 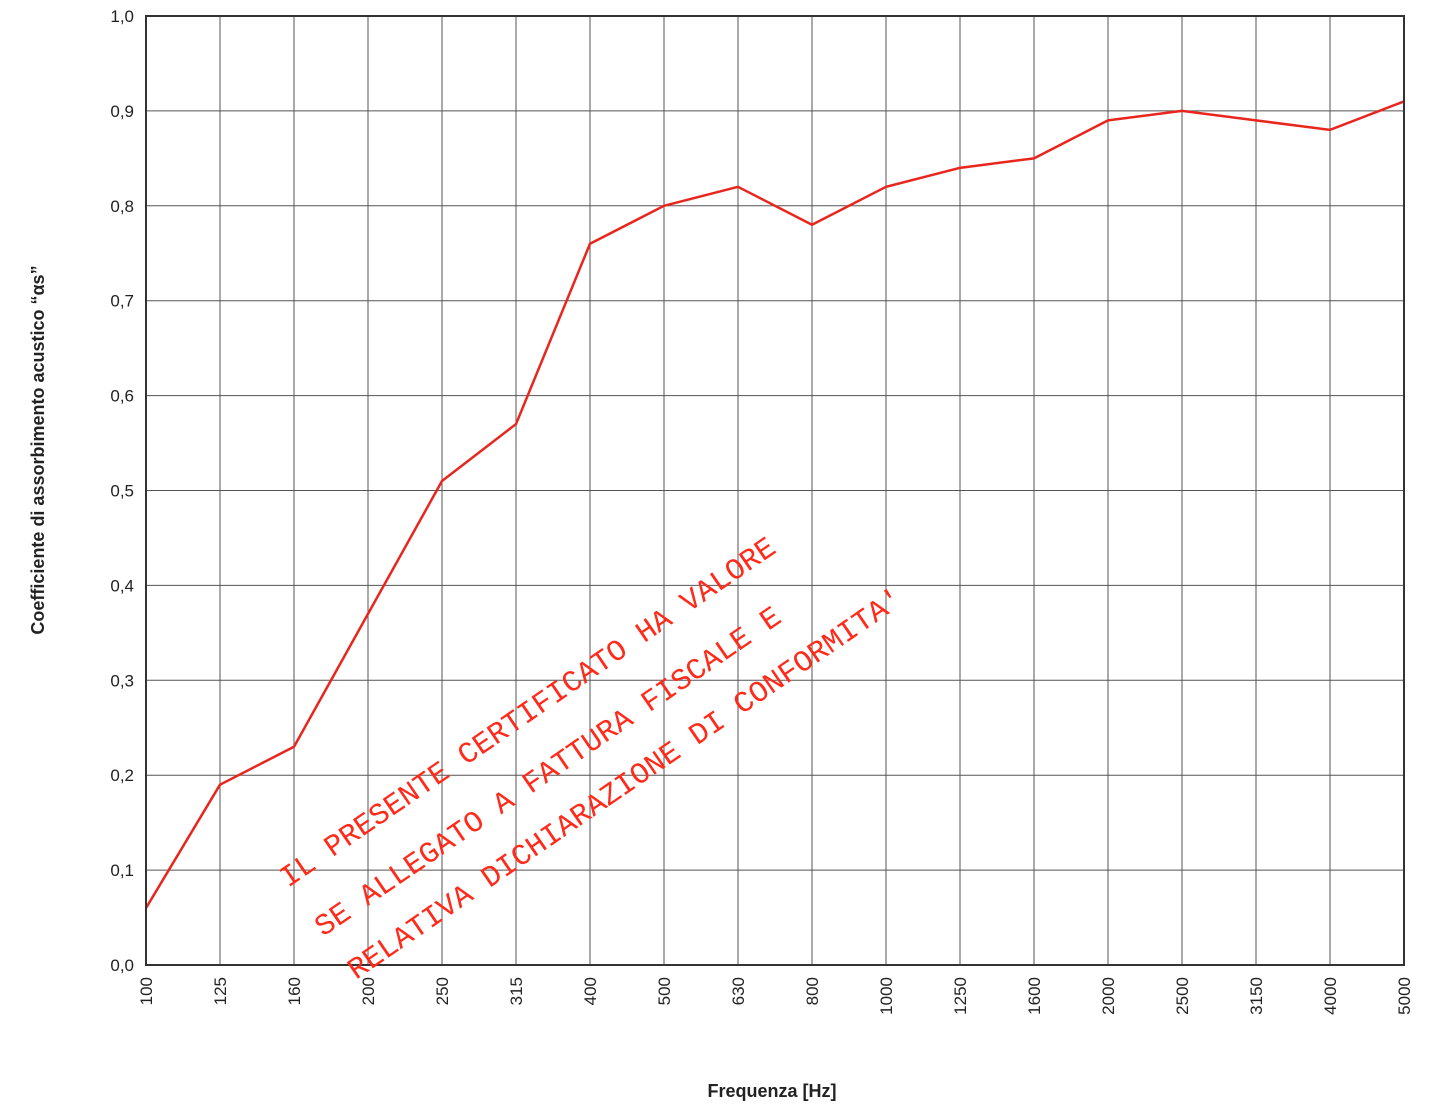 I want to click on x-tick-label: 1000, so click(x=886, y=996).